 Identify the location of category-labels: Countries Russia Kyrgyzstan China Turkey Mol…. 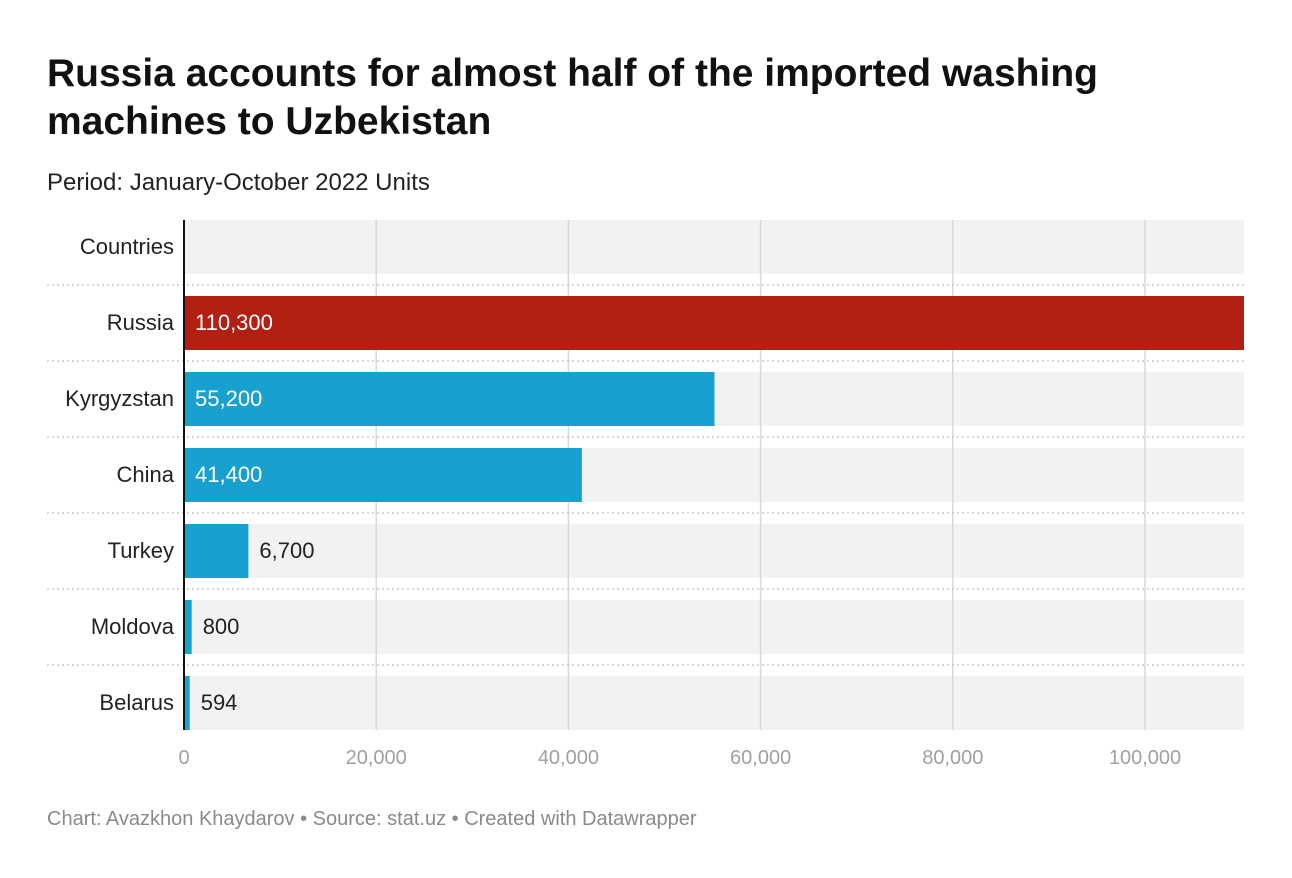
(120, 474).